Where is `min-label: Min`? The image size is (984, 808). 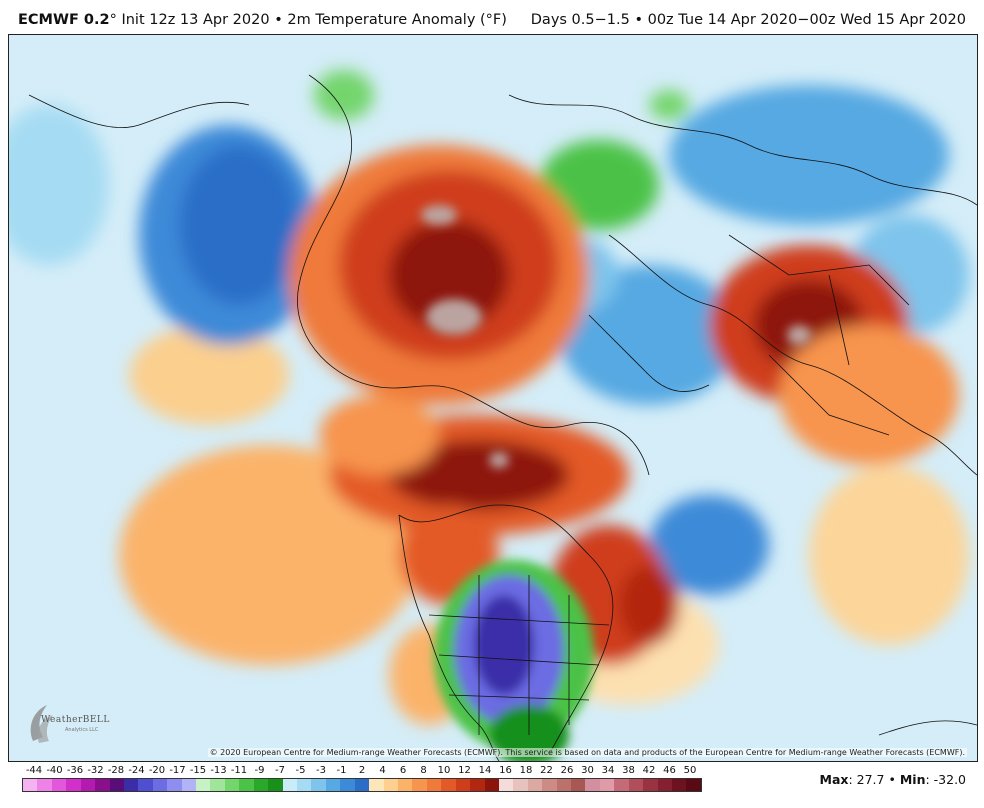 min-label: Min is located at coordinates (912, 779).